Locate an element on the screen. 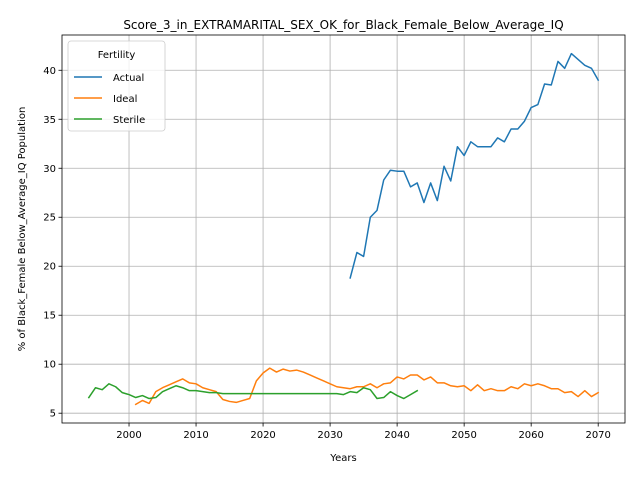 The height and width of the screenshot is (480, 640). series-line-ideal is located at coordinates (367, 386).